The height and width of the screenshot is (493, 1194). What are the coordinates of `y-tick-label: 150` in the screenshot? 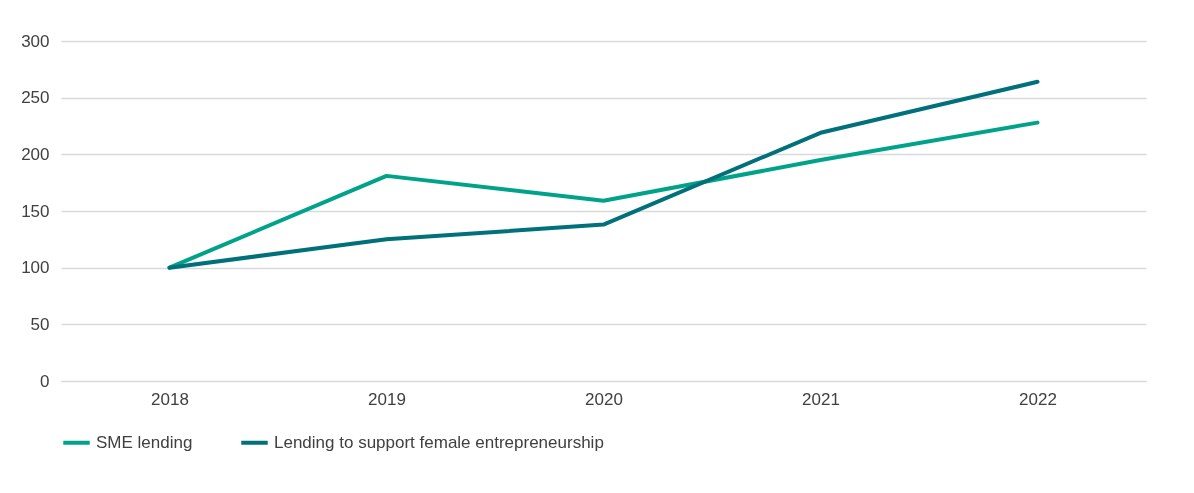 It's located at (35, 211).